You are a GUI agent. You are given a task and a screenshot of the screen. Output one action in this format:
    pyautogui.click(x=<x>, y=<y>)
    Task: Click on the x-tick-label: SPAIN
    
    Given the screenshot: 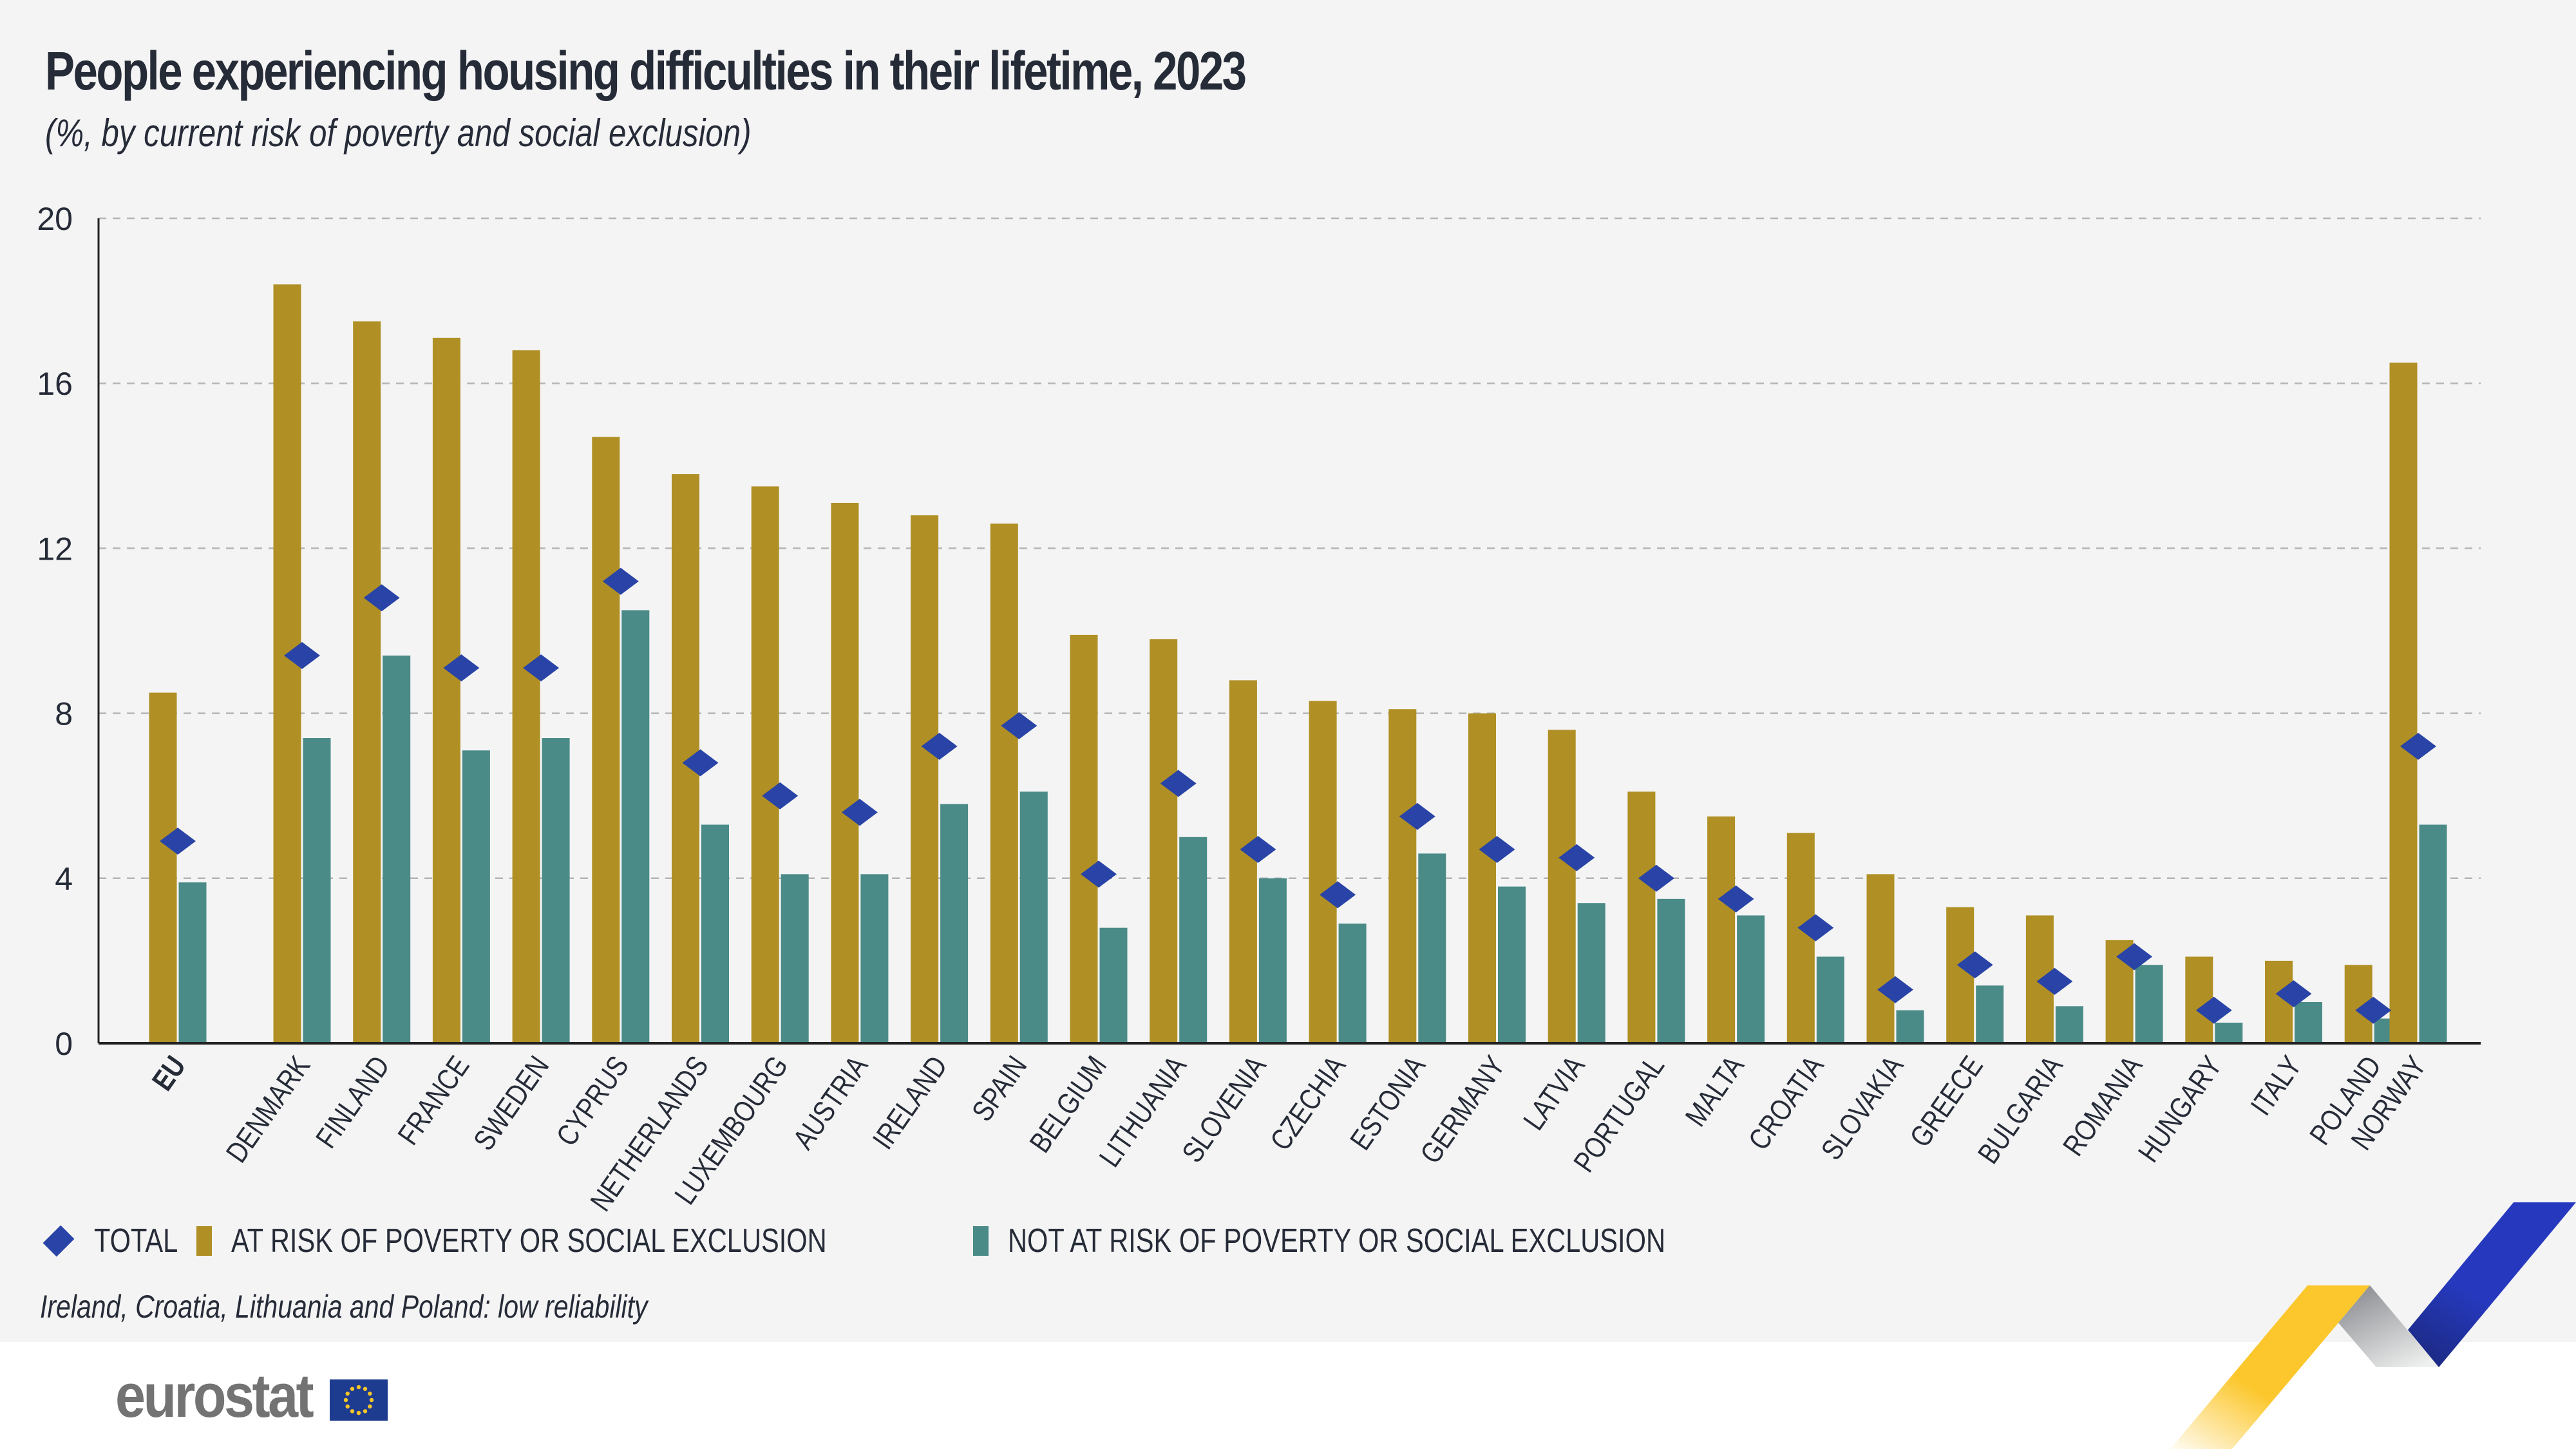 What is the action you would take?
    pyautogui.click(x=999, y=1089)
    